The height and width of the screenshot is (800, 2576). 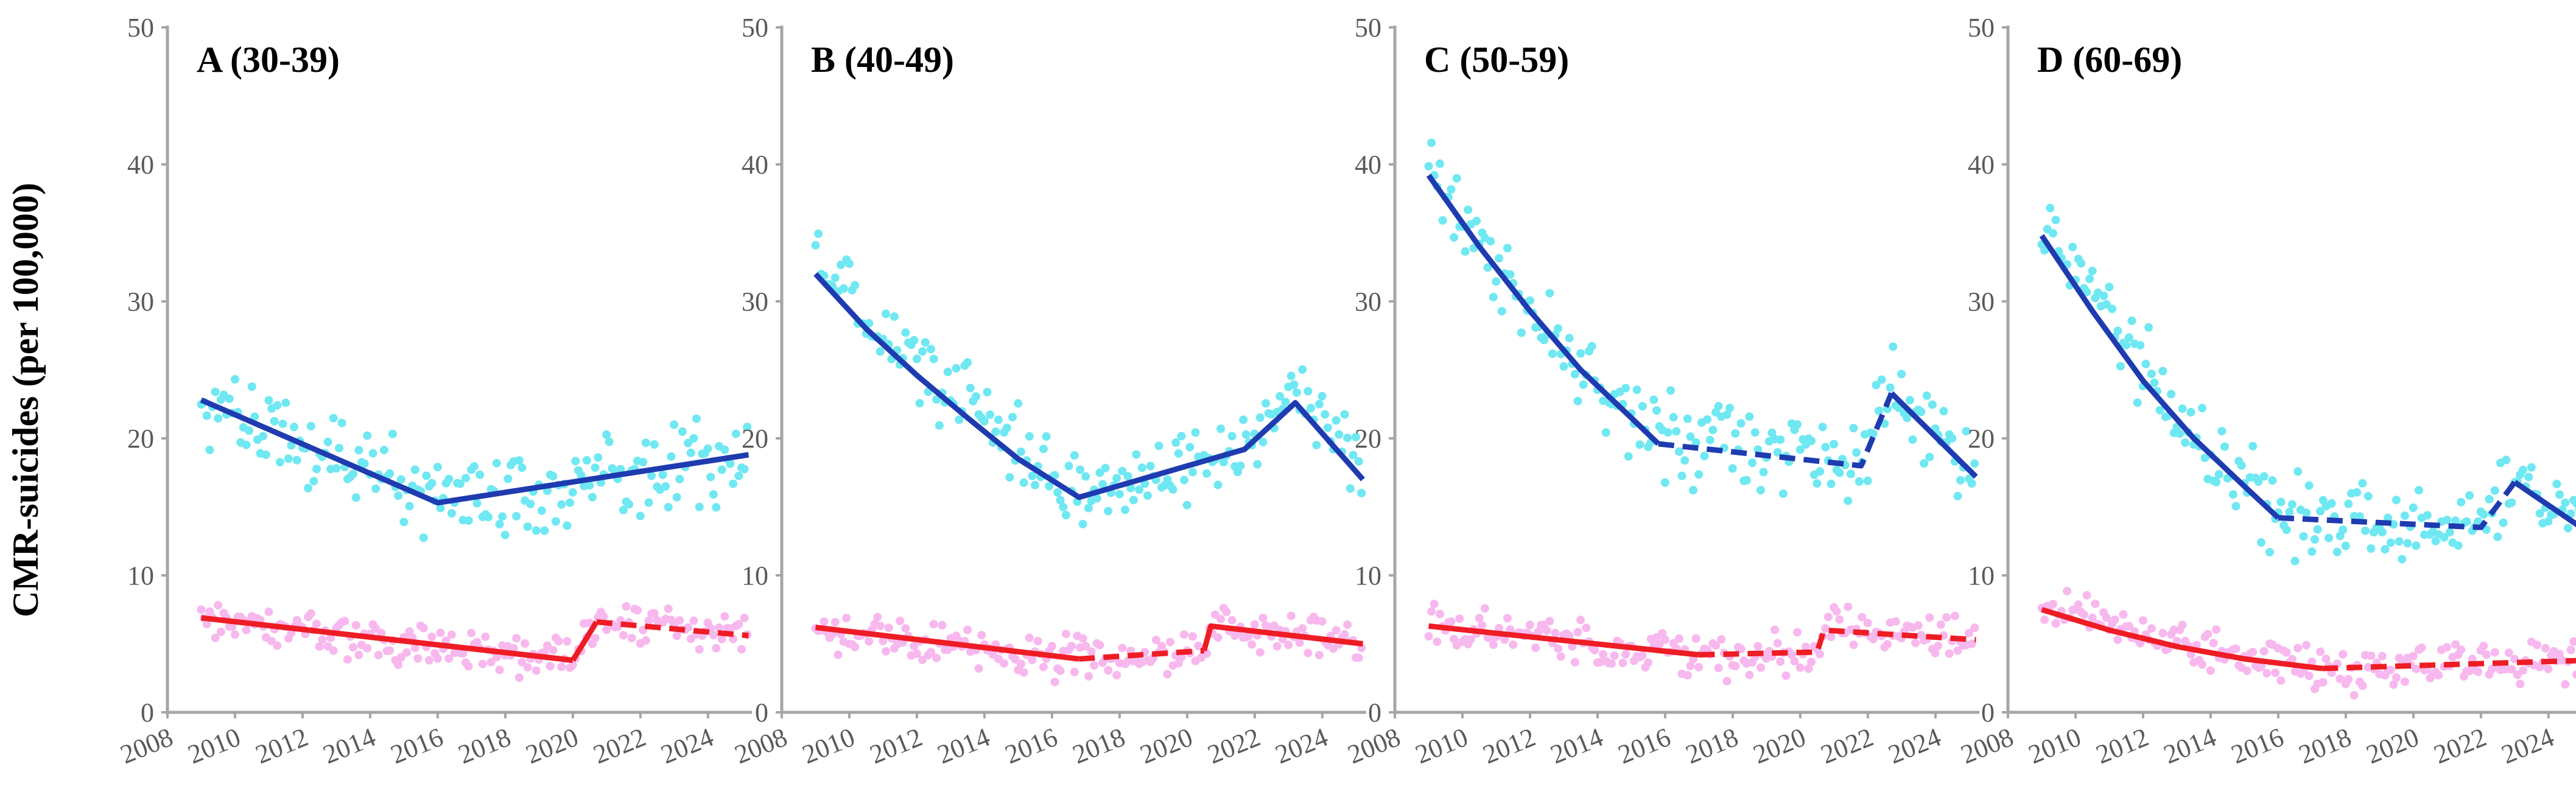 I want to click on y-tick-label: 20, so click(x=1368, y=439).